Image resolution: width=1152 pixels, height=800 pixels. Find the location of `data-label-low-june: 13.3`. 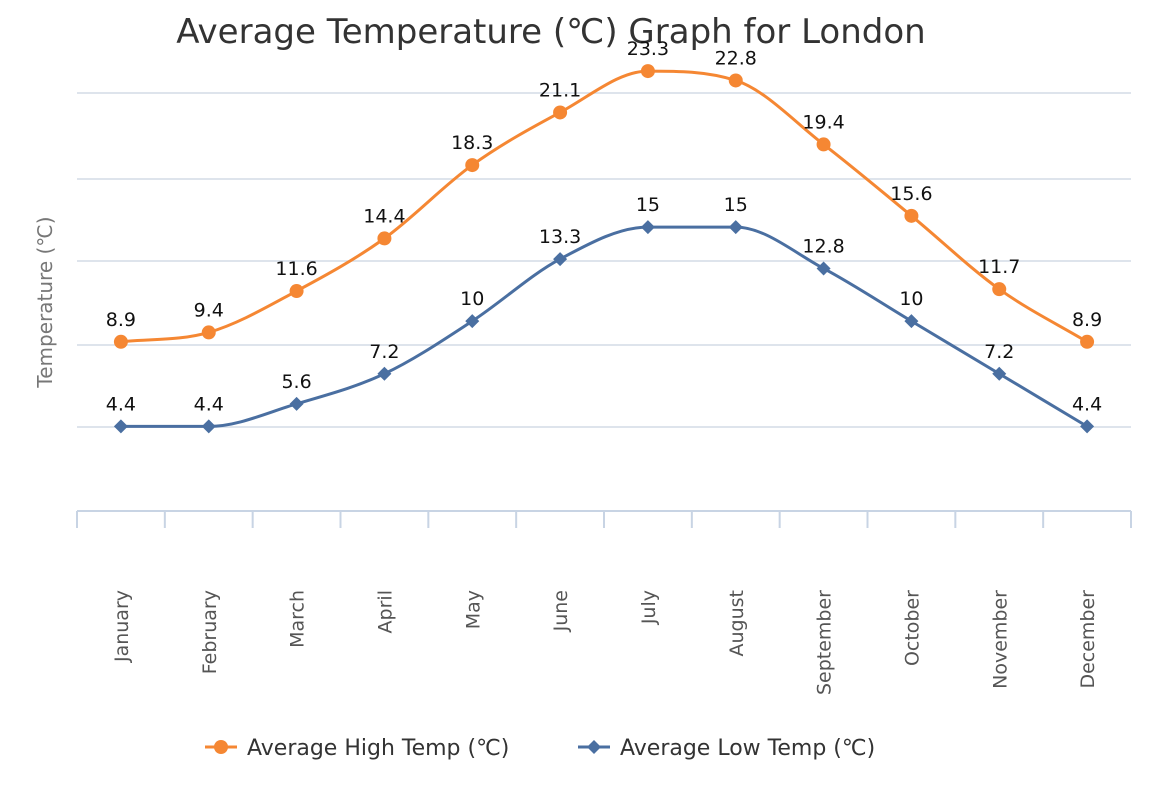

data-label-low-june: 13.3 is located at coordinates (560, 237).